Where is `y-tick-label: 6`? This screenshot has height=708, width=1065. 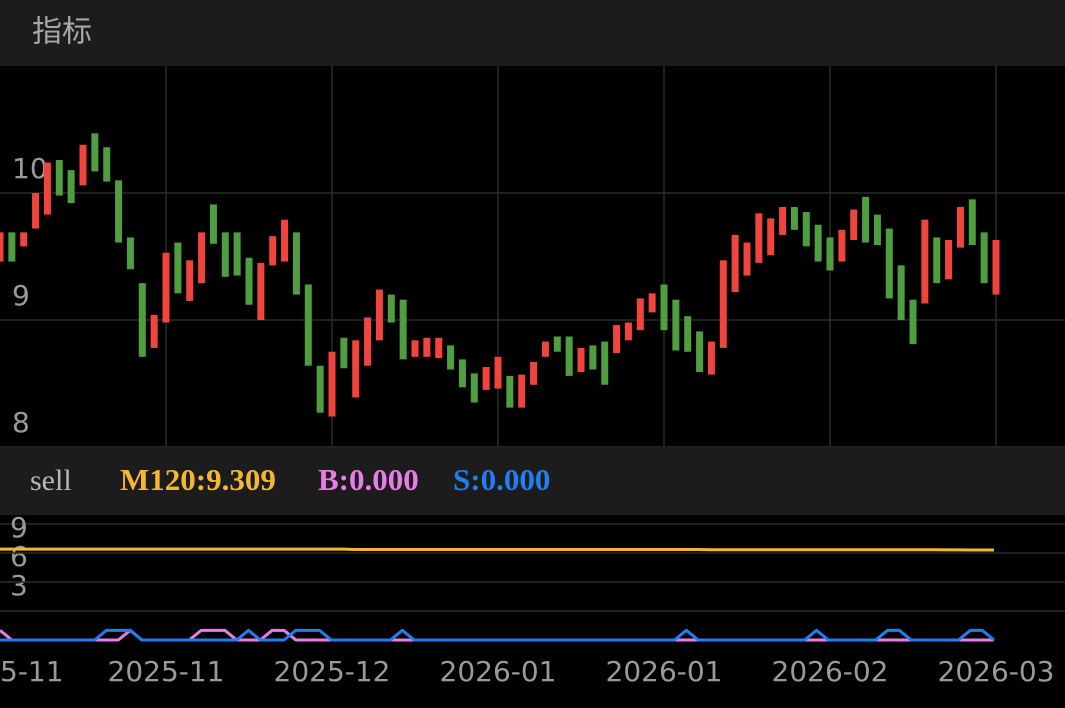 y-tick-label: 6 is located at coordinates (19, 556).